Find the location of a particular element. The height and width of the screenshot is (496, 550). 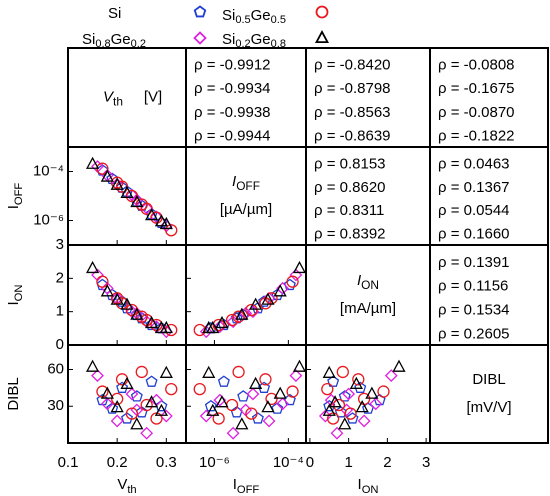

y-tick-label: 0 is located at coordinates (60, 344).